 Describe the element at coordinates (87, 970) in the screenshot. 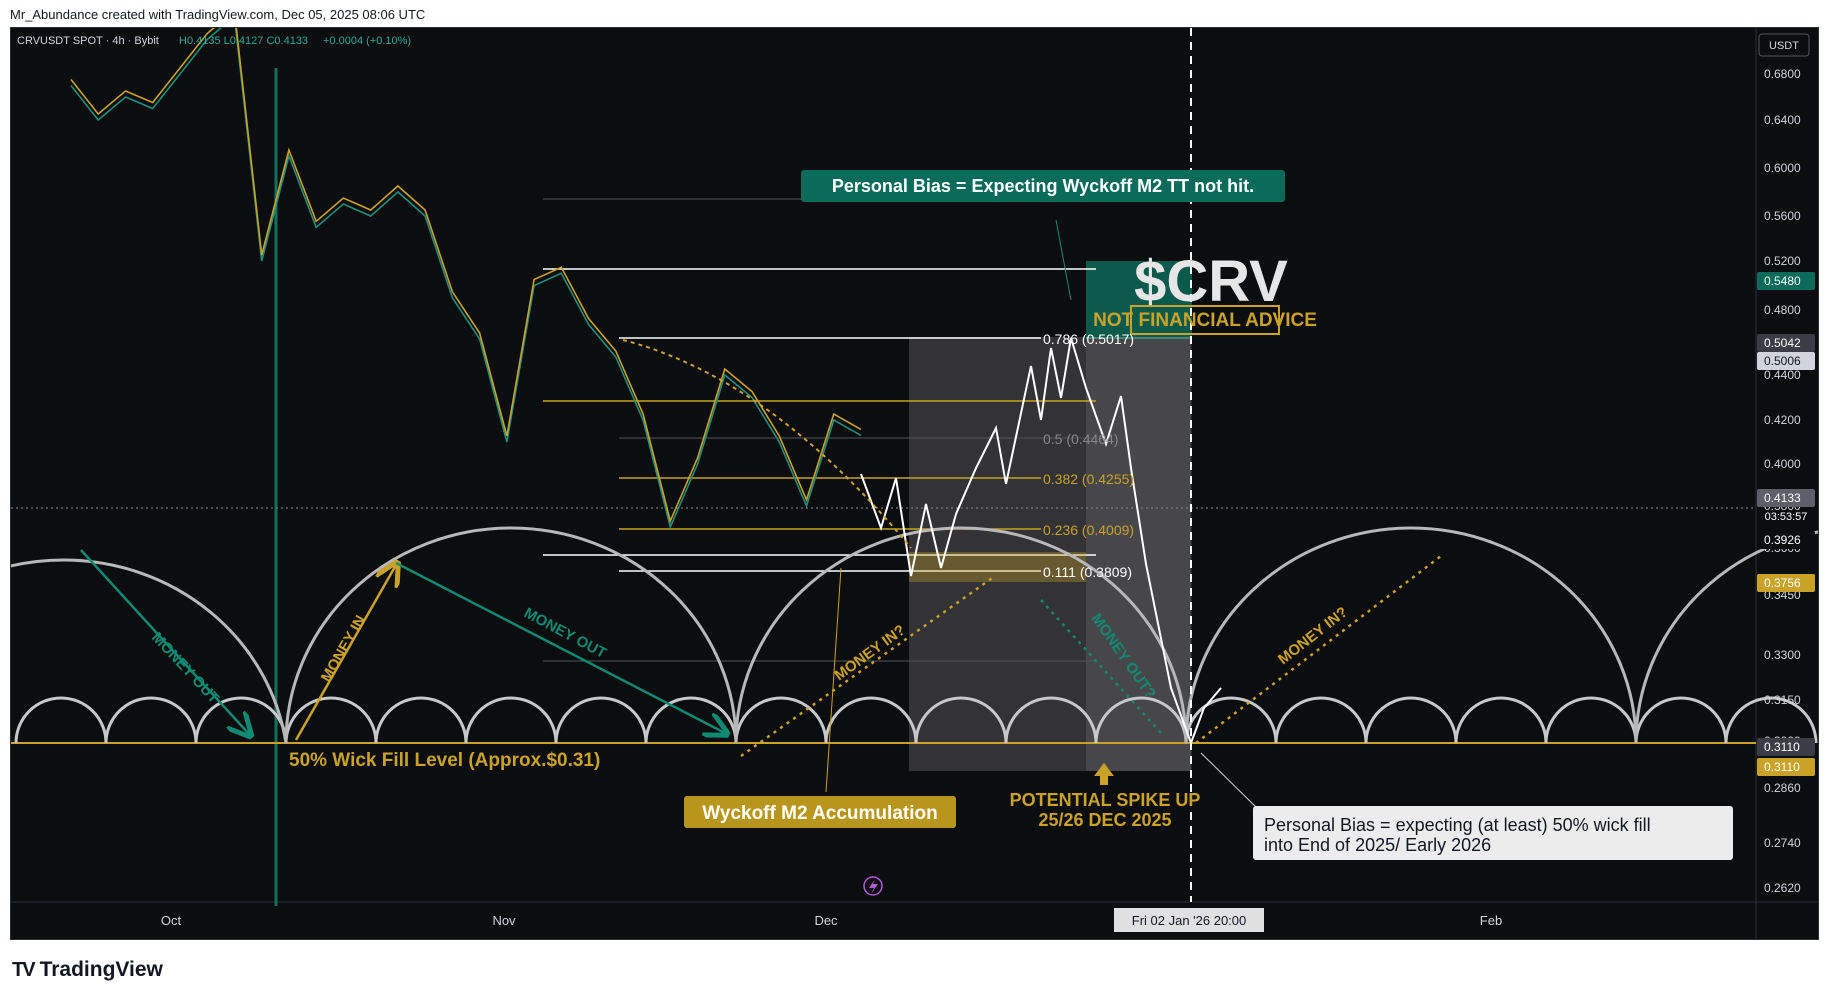

I see `tradingview-footer: TV TradingView` at that location.